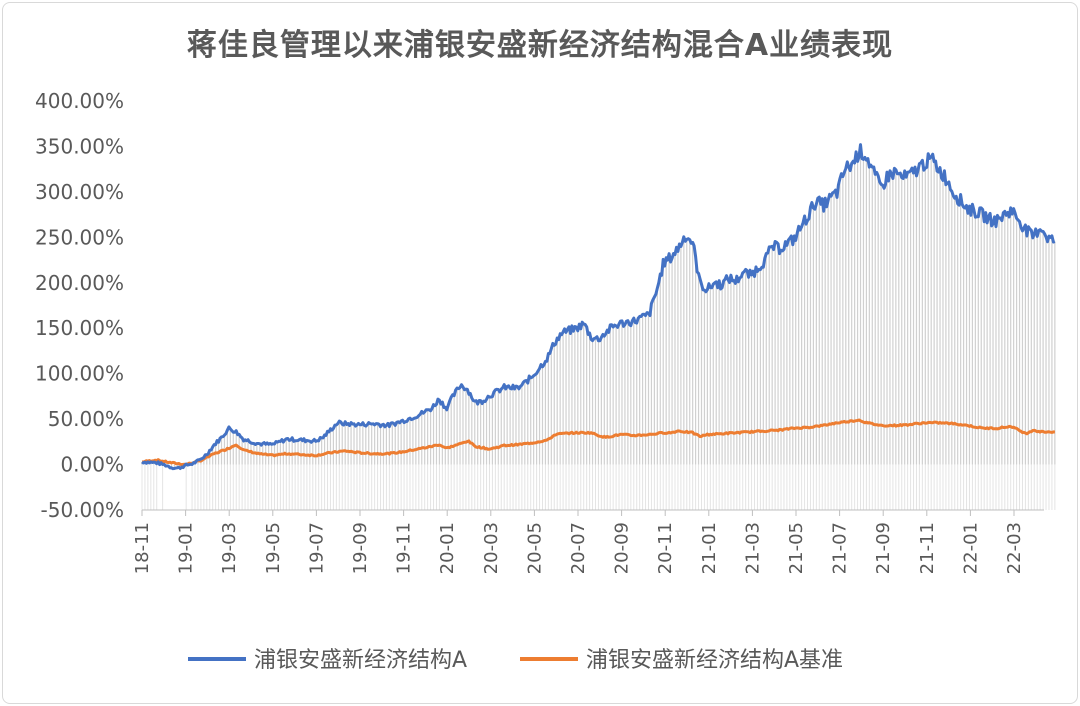 This screenshot has width=1080, height=706. Describe the element at coordinates (92, 465) in the screenshot. I see `y-tick-label: 0.00%` at that location.